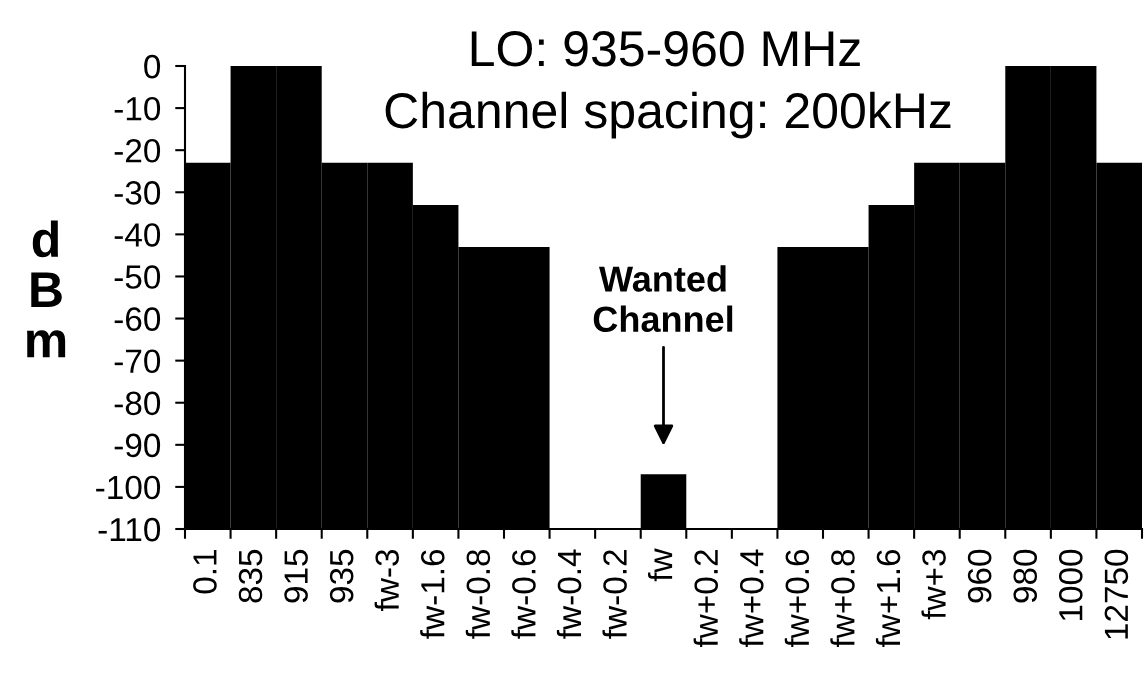 The image size is (1146, 683). I want to click on y-tick-label: -60, so click(137, 319).